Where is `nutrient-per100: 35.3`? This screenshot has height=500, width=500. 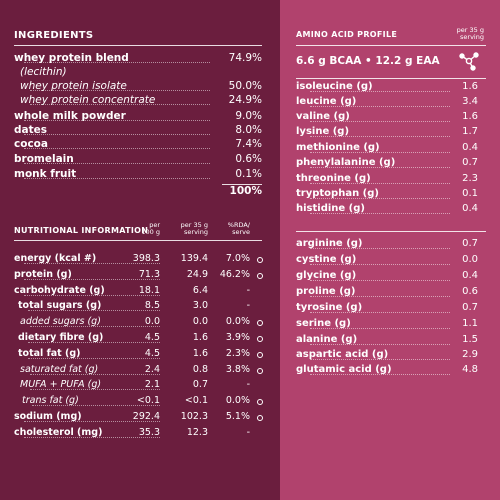 nutrient-per100: 35.3 is located at coordinates (149, 432).